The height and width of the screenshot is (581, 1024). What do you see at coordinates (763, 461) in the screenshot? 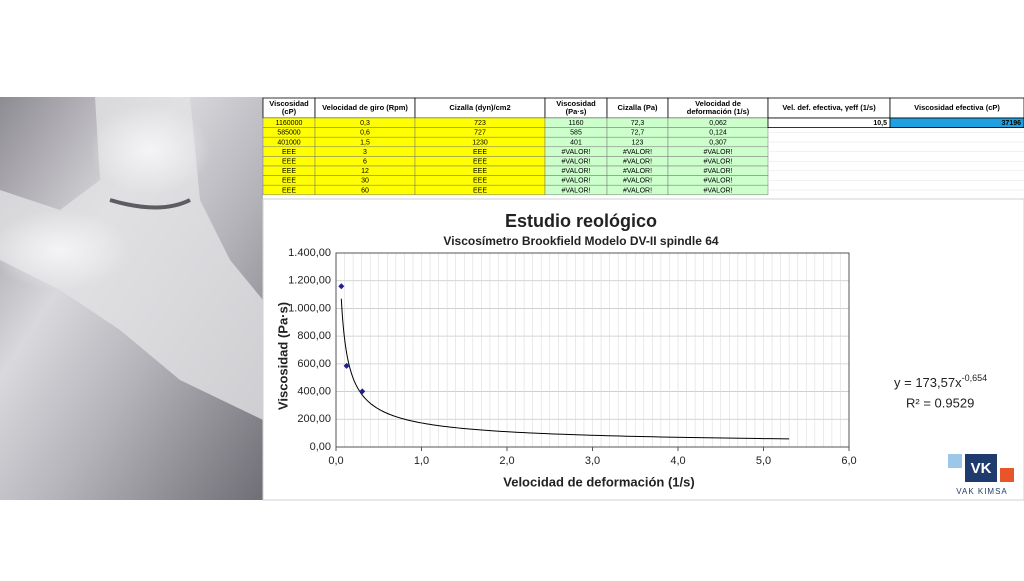
I see `x-tick-label: 5,0` at bounding box center [763, 461].